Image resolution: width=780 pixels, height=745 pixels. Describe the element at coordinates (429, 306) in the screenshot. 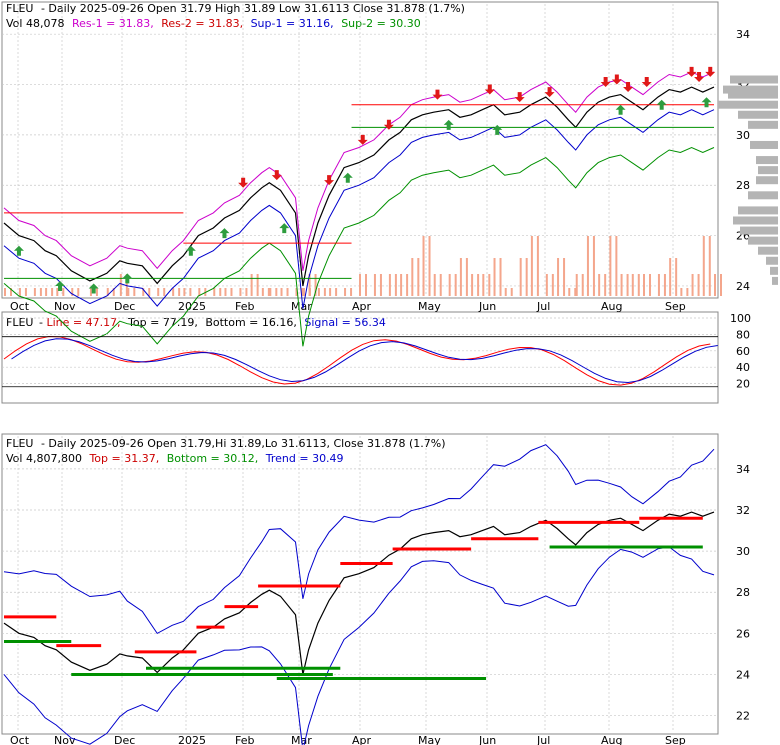

I see `top-x-tick: May` at that location.